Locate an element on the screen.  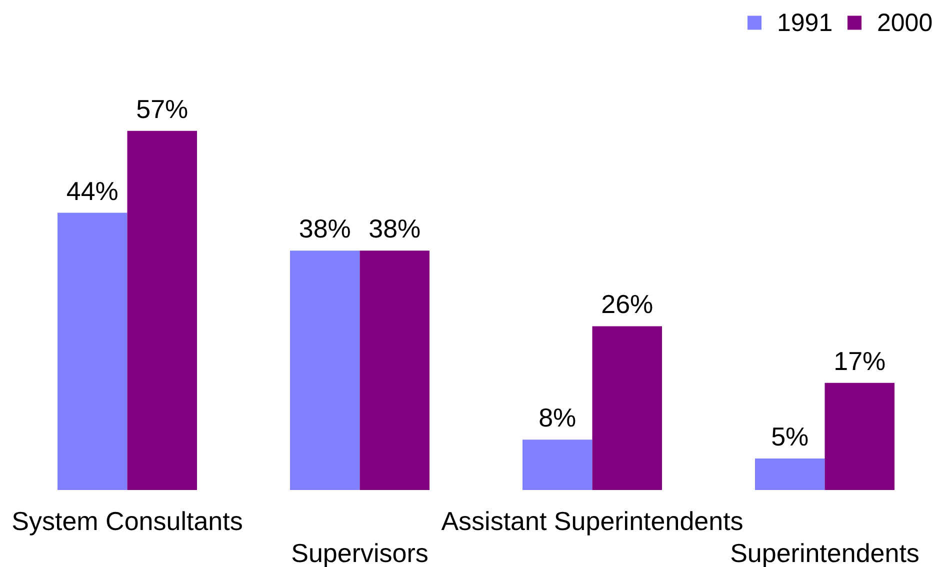
x-tick-label: Assistant Superintendents is located at coordinates (592, 521).